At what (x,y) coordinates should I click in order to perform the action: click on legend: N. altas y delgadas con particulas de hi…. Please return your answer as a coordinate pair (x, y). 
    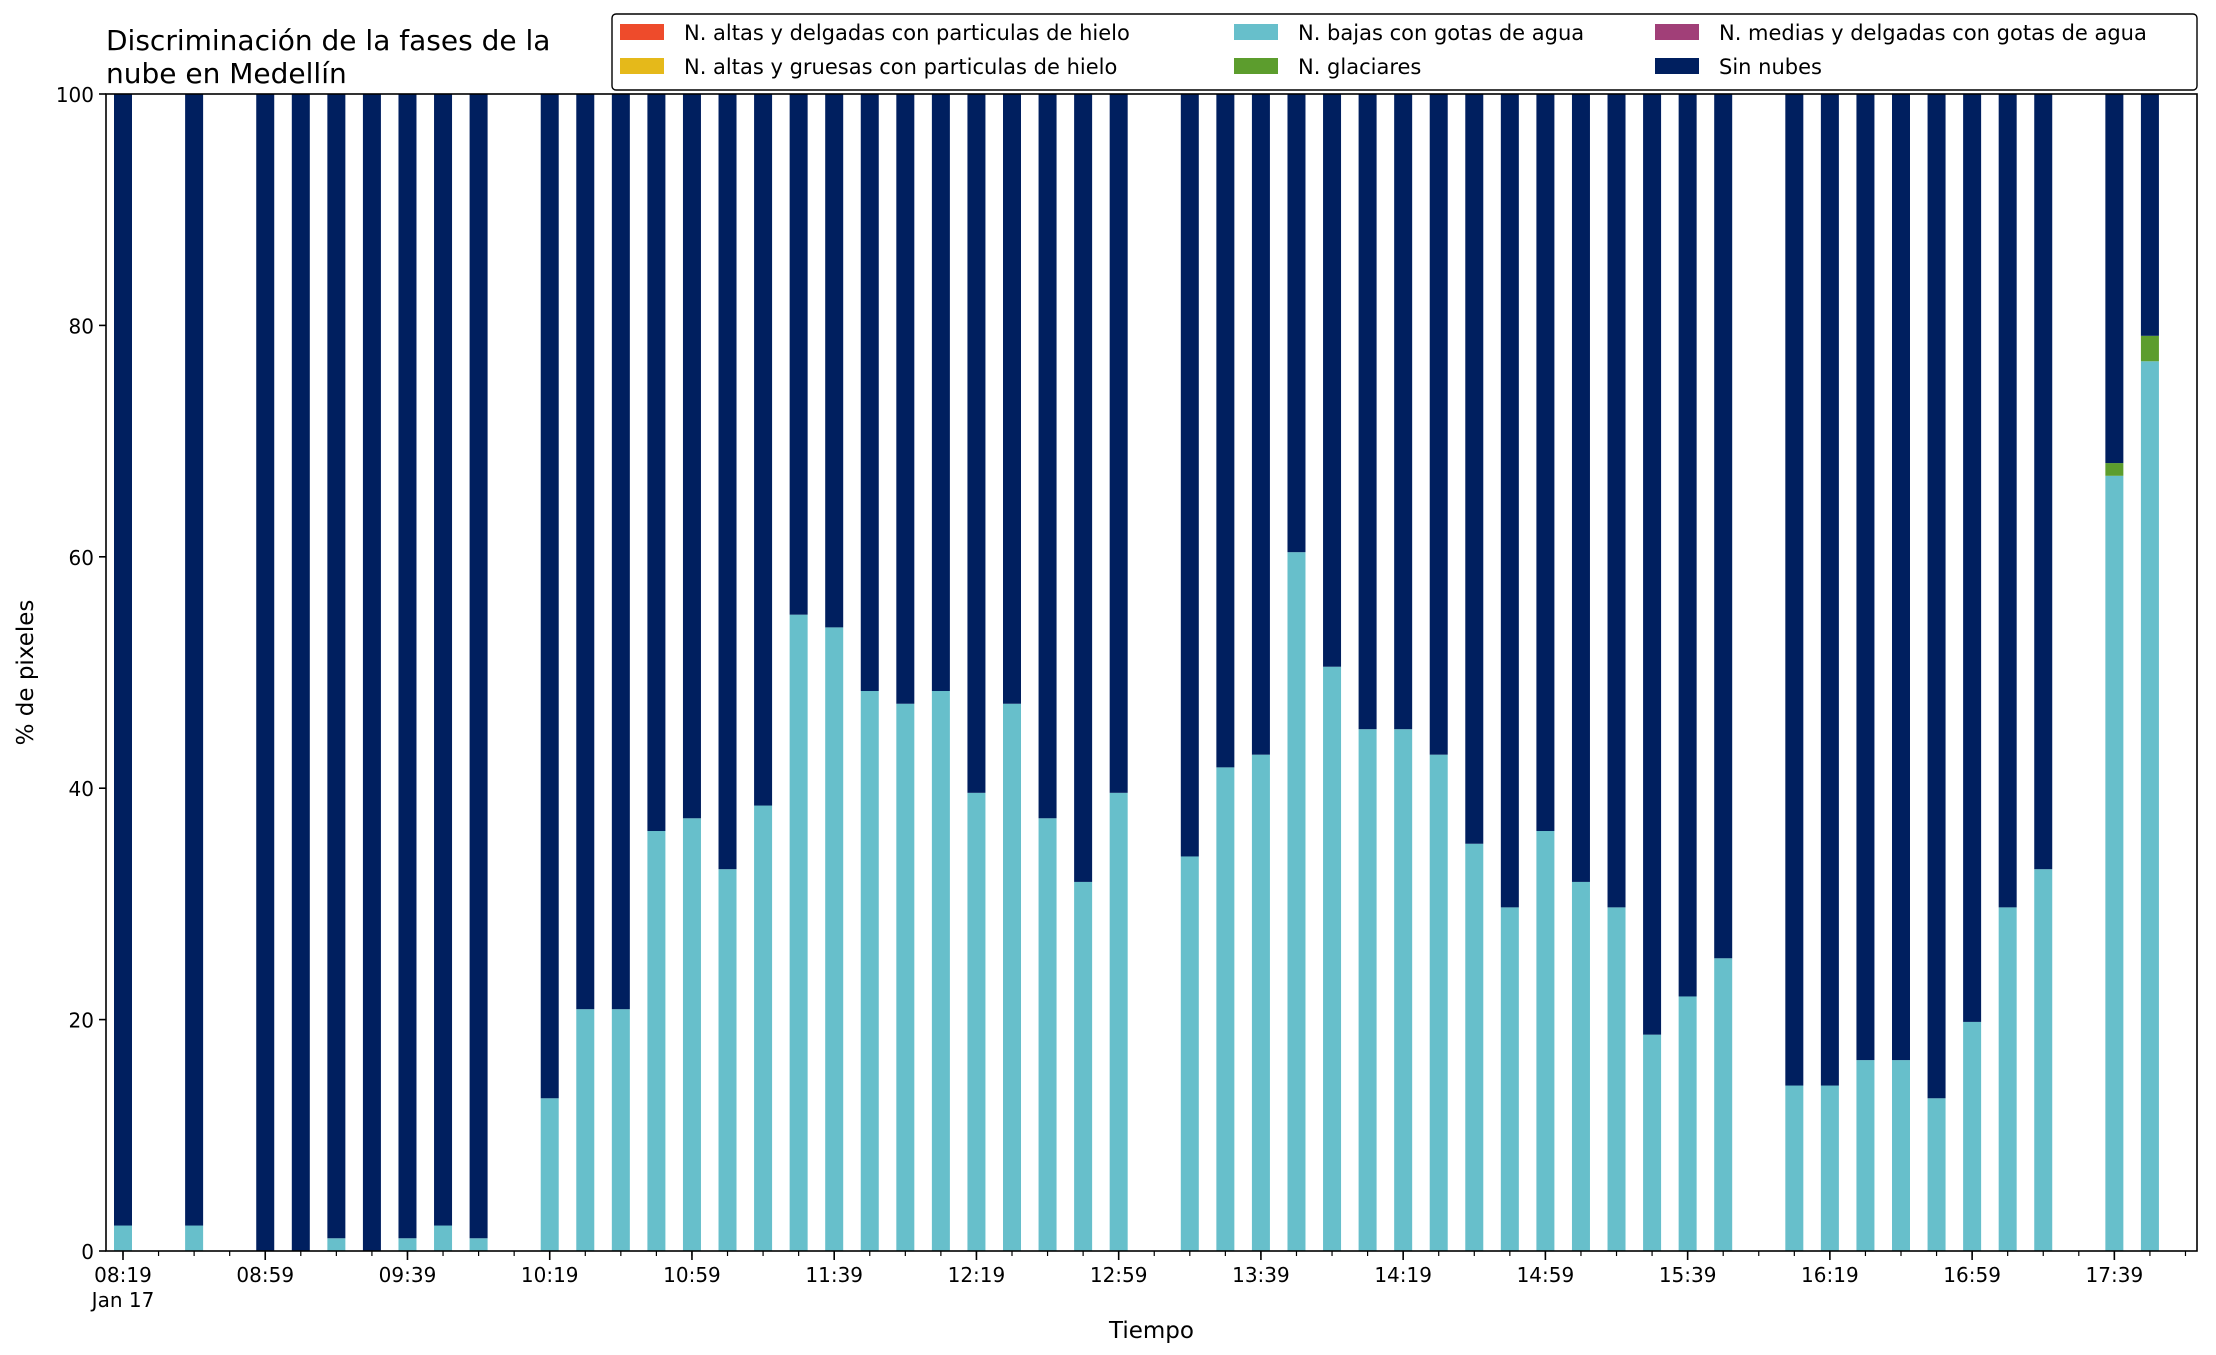
    Looking at the image, I should click on (1404, 52).